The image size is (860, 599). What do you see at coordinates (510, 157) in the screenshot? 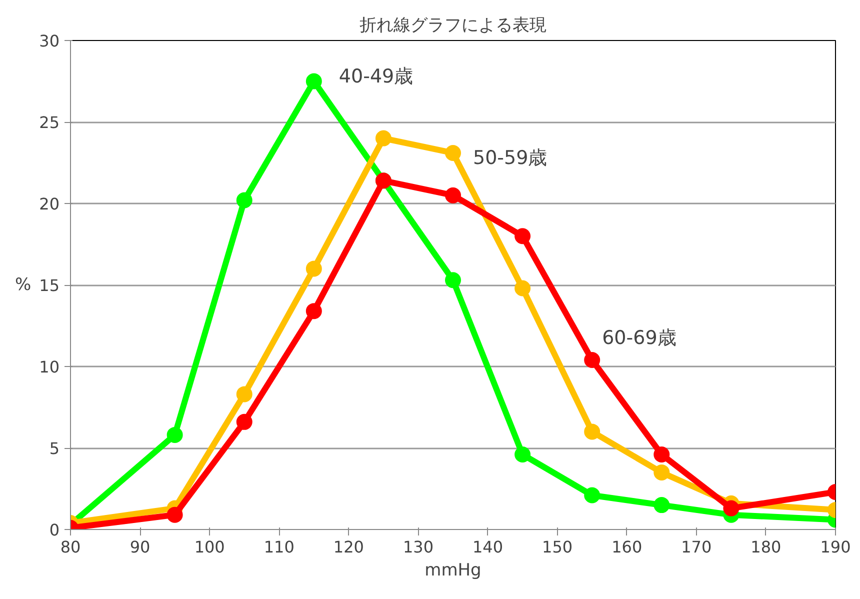
I see `series-label: 50-59歳` at bounding box center [510, 157].